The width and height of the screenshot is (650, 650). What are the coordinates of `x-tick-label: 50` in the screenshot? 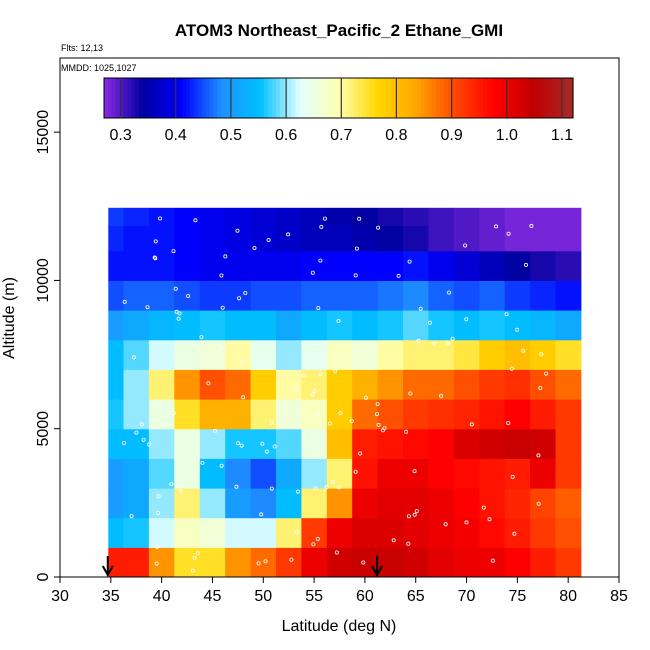 It's located at (263, 596).